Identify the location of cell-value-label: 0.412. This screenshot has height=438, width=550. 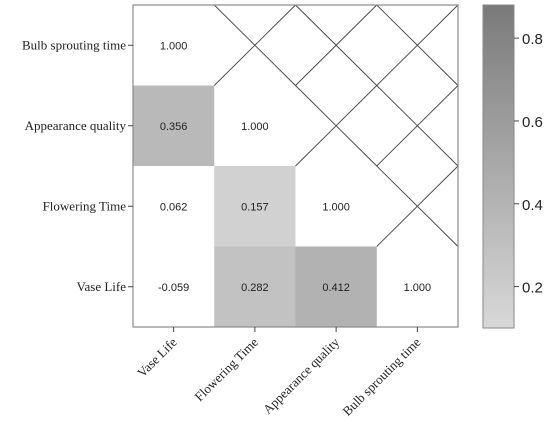
(336, 288).